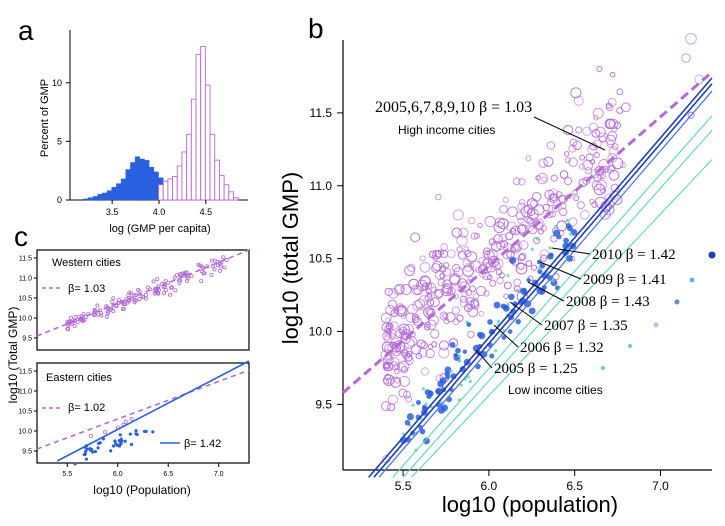 Image resolution: width=725 pixels, height=526 pixels. What do you see at coordinates (321, 113) in the screenshot?
I see `b-y-tick-label: 11.5` at bounding box center [321, 113].